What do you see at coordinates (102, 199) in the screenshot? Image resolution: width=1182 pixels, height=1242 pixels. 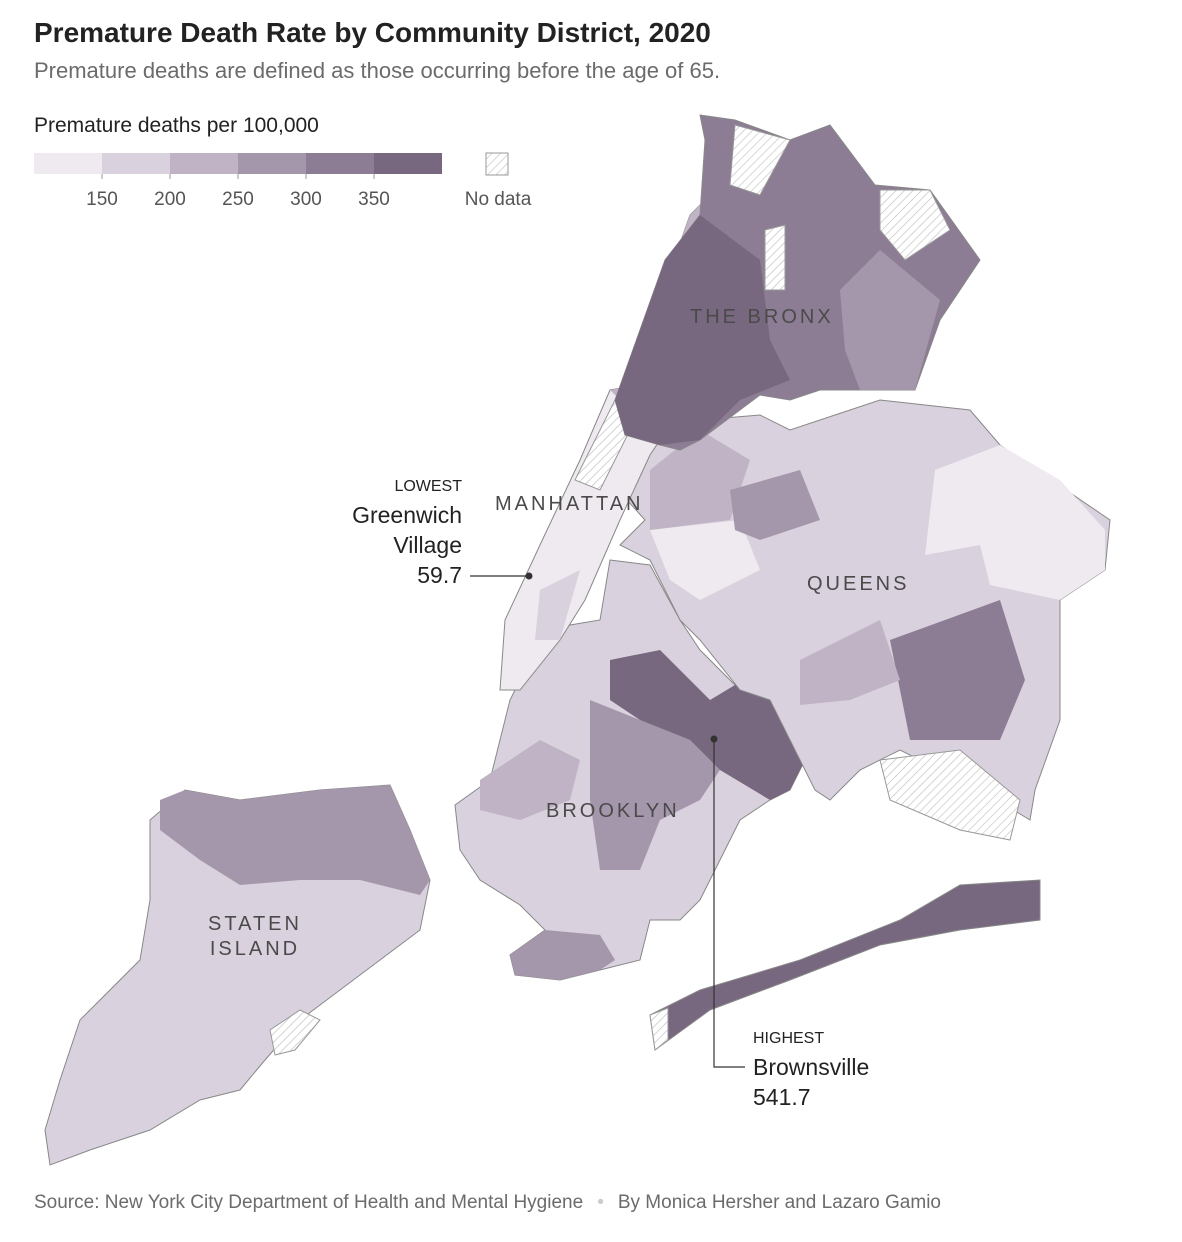 I see `legend-tick-label: 150` at bounding box center [102, 199].